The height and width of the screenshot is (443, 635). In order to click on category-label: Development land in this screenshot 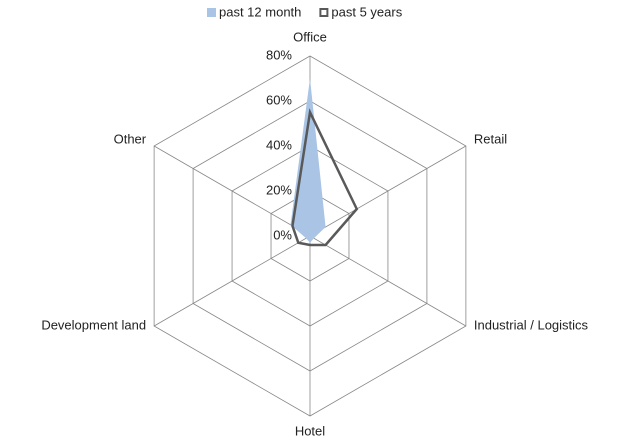, I will do `click(93, 324)`.